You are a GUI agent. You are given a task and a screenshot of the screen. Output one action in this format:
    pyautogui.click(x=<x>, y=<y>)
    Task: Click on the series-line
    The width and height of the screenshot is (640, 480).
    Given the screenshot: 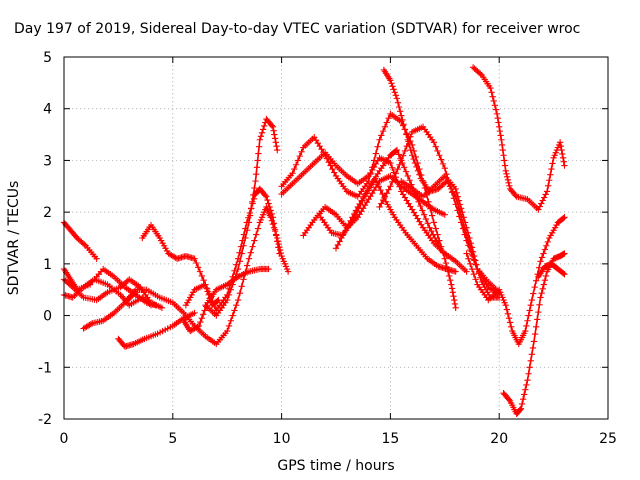 What is the action you would take?
    pyautogui.click(x=519, y=138)
    